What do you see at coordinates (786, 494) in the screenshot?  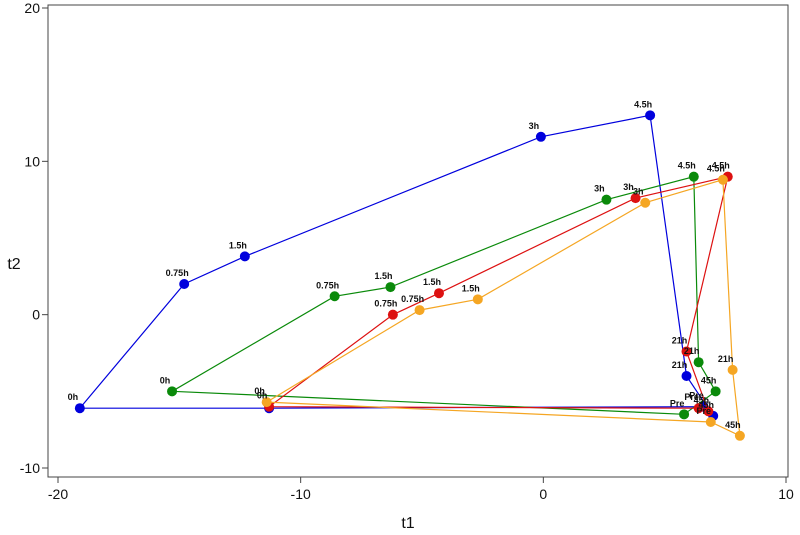 I see `x-tick-label: 10` at bounding box center [786, 494].